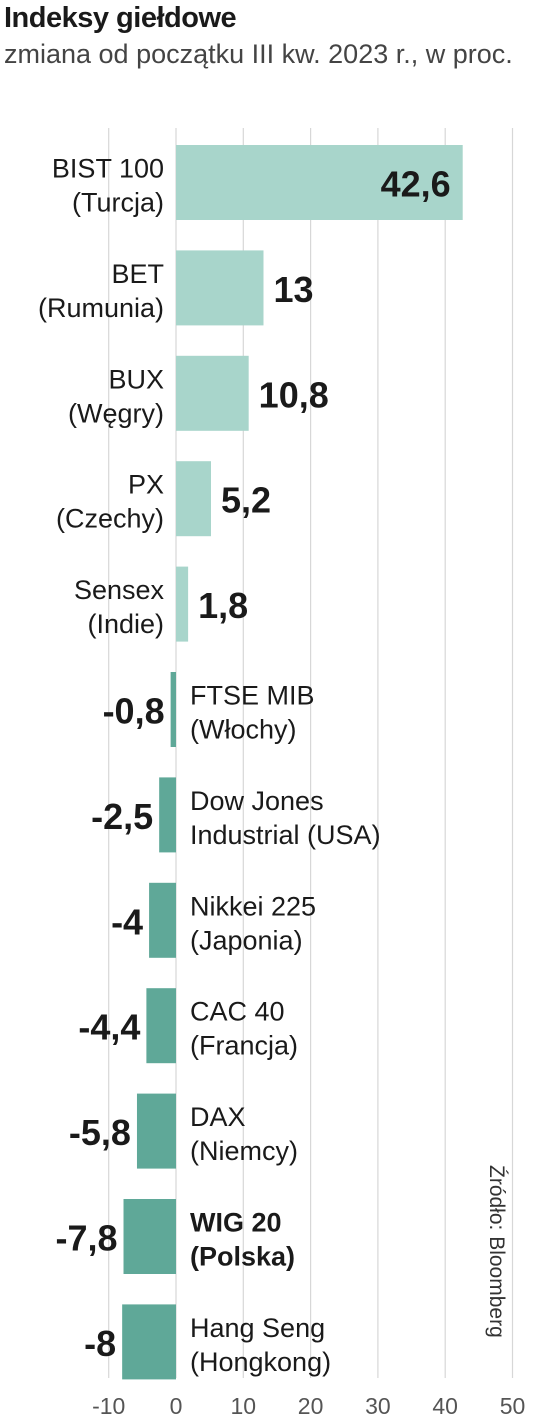 The height and width of the screenshot is (1427, 536). What do you see at coordinates (378, 1406) in the screenshot?
I see `x-tick-label: 30` at bounding box center [378, 1406].